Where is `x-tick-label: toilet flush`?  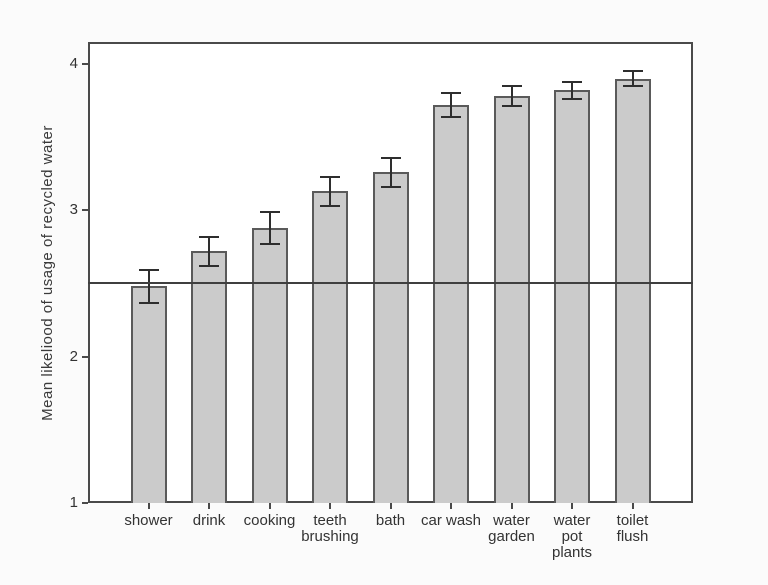
x-tick-label: toilet flush is located at coordinates (632, 528).